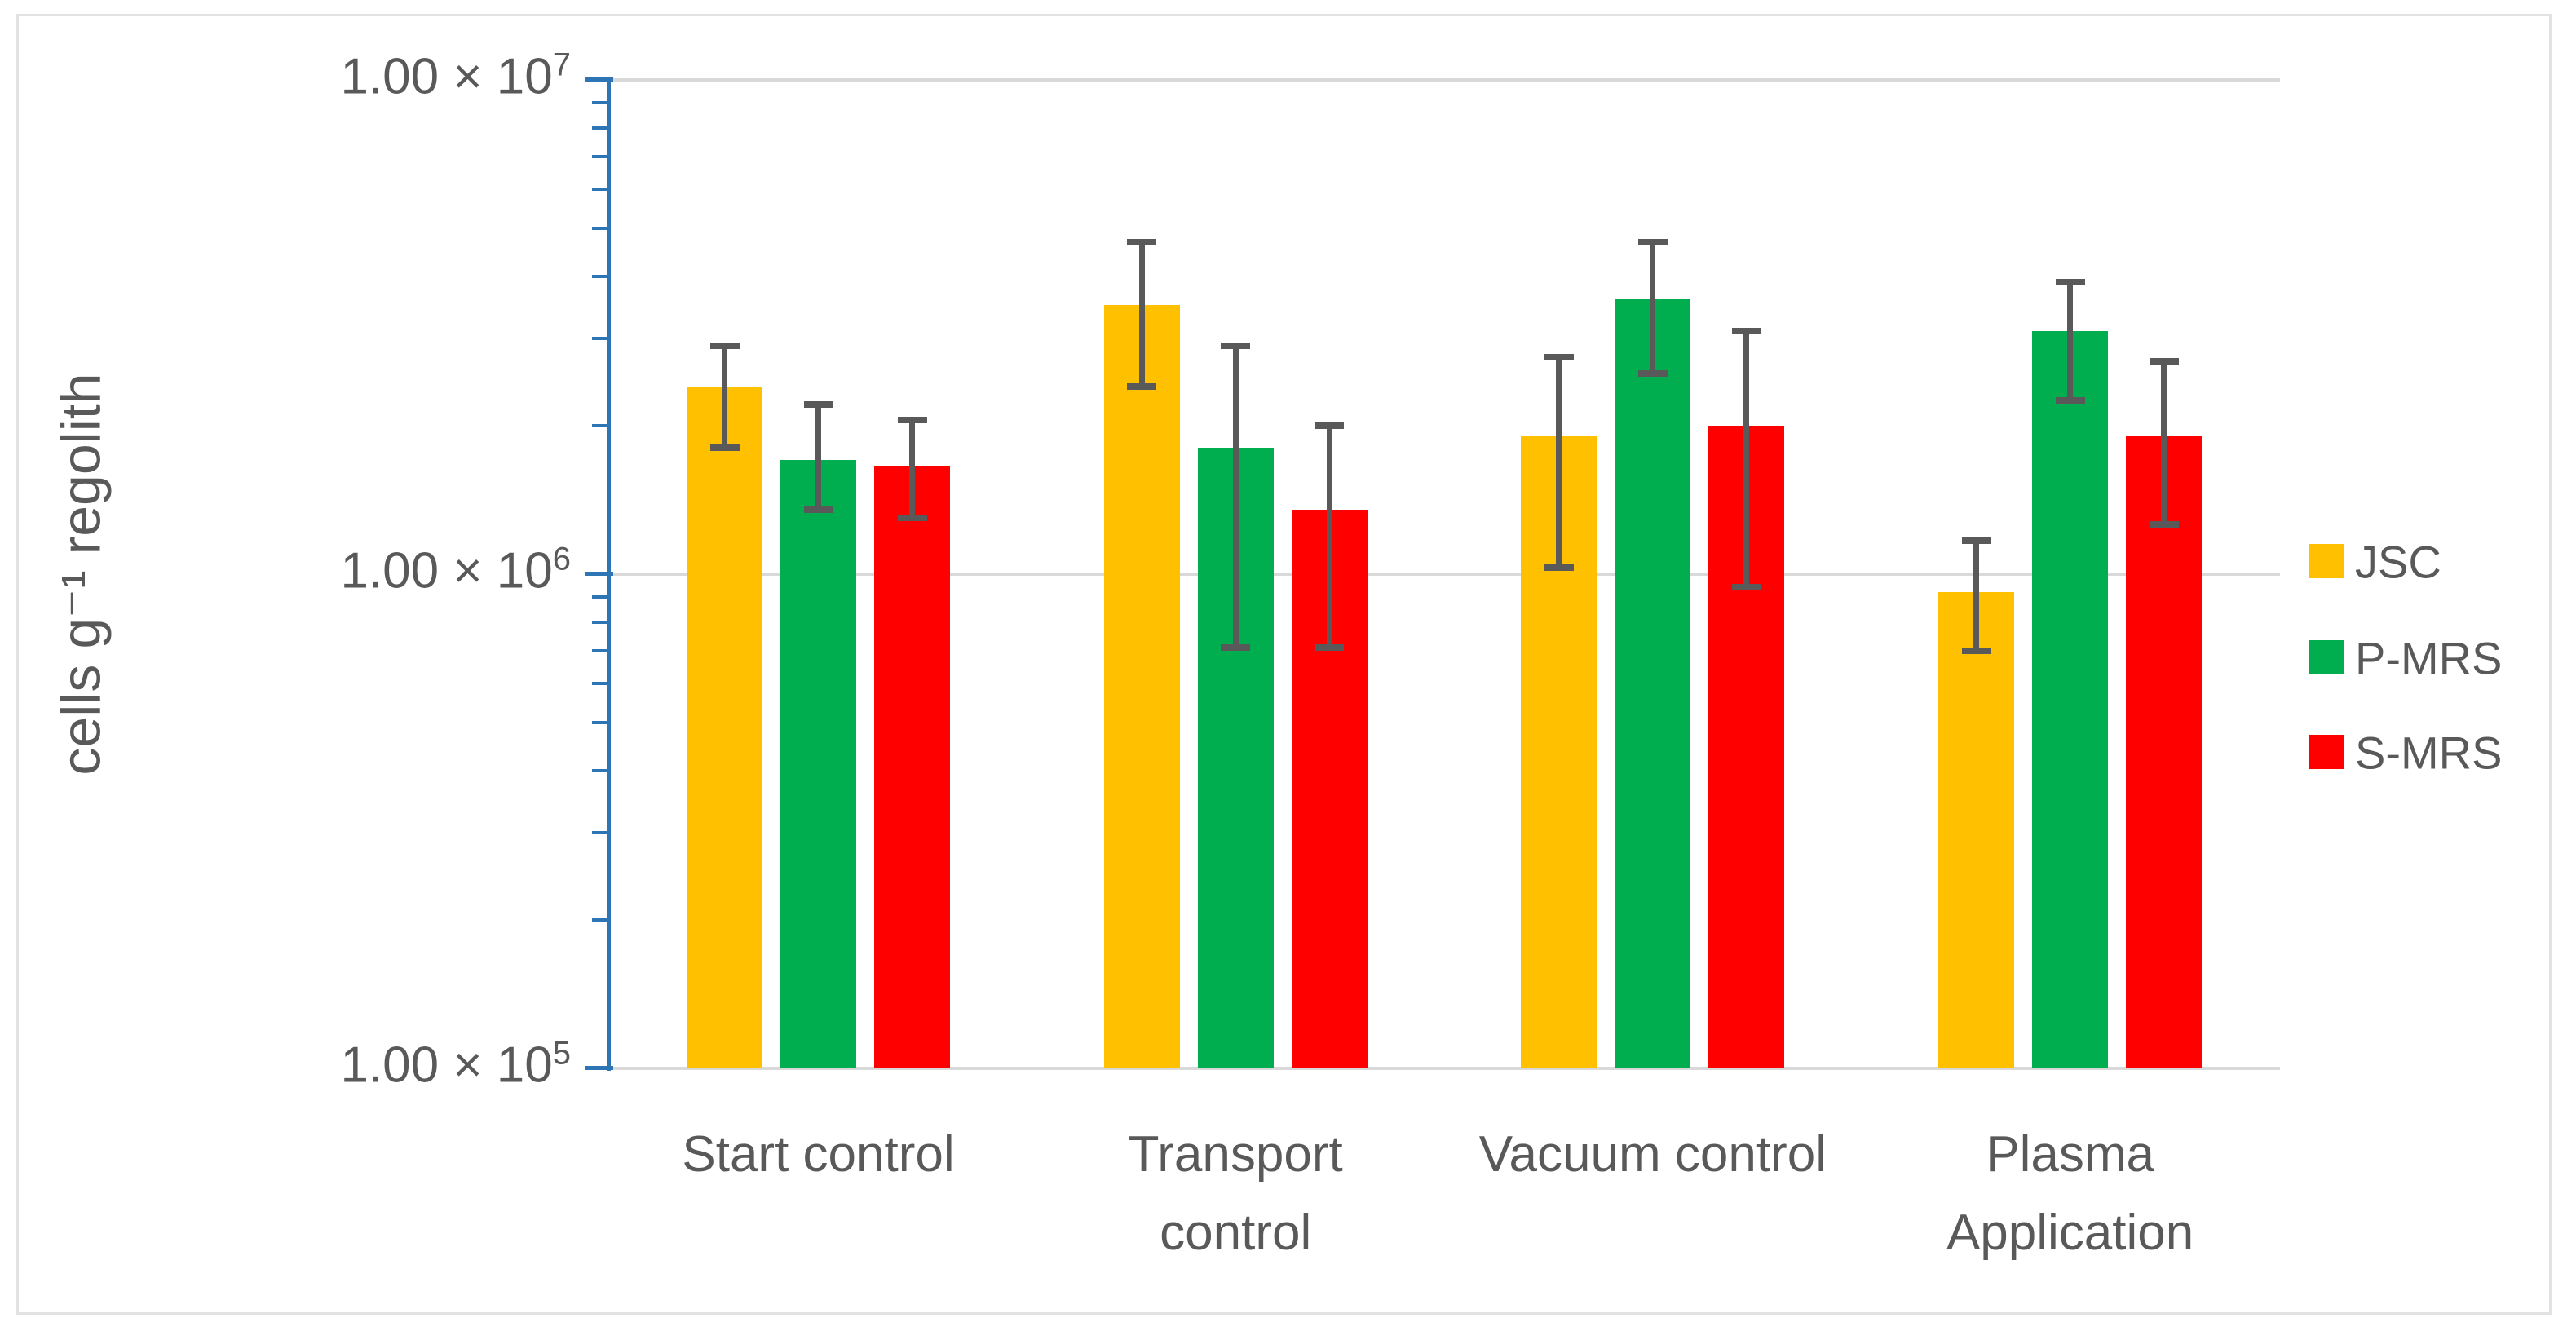 This screenshot has height=1322, width=2576. What do you see at coordinates (455, 75) in the screenshot?
I see `y-tick-label: 1.00 × 107` at bounding box center [455, 75].